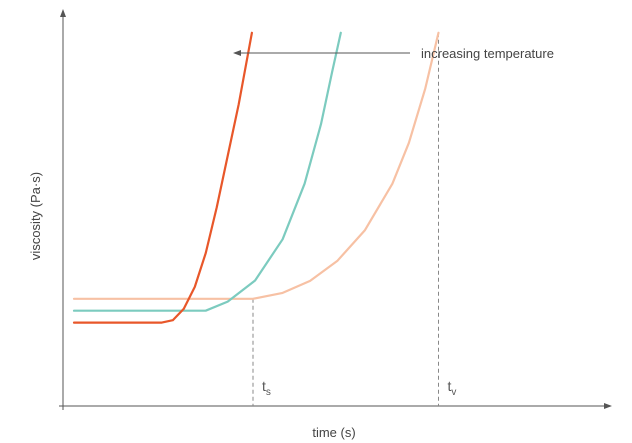 This screenshot has width=632, height=443. What do you see at coordinates (487, 53) in the screenshot?
I see `temperature-annotation-label: increasing temperature` at bounding box center [487, 53].